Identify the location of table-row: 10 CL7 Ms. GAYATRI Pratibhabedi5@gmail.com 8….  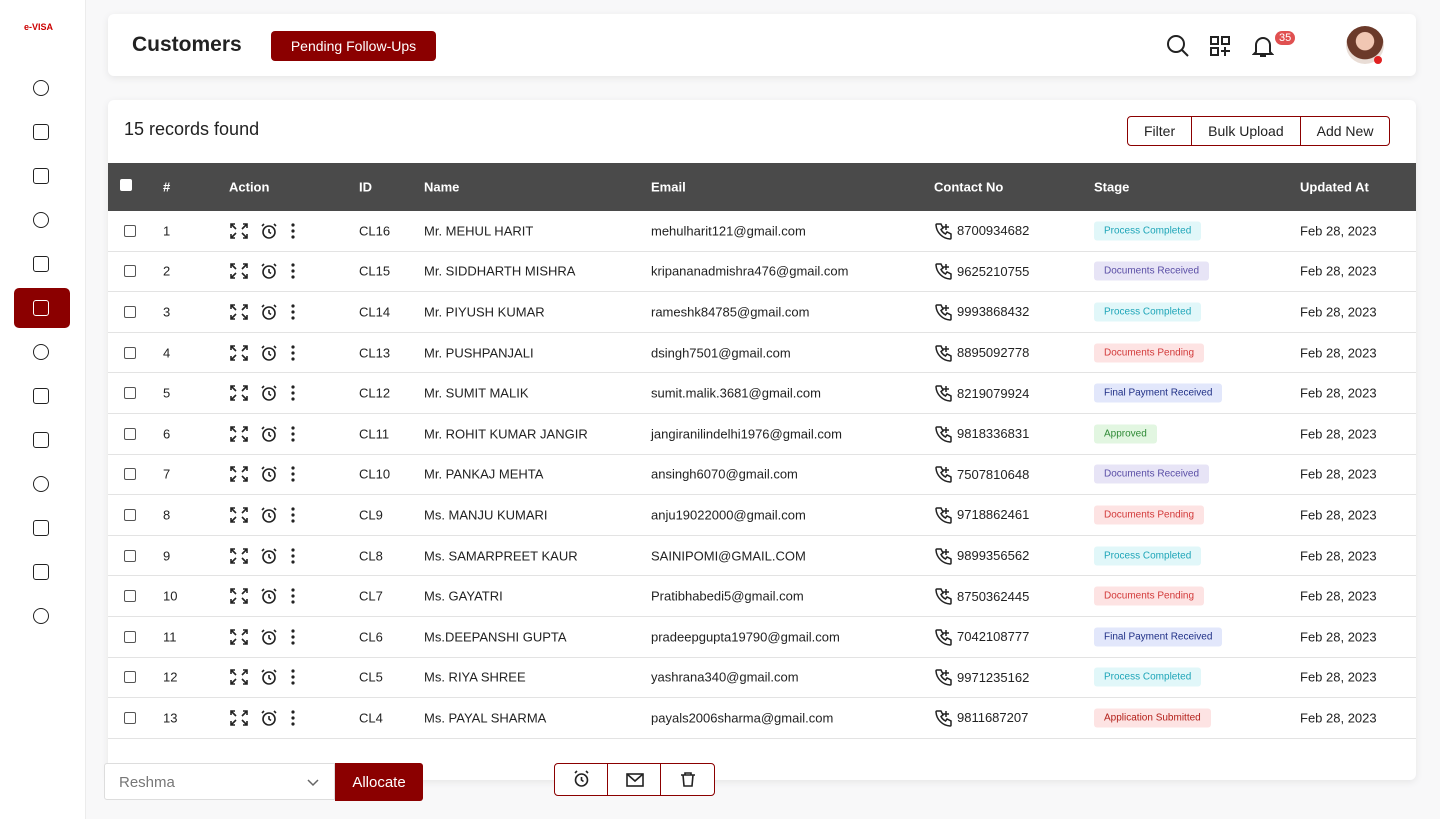
(762, 596).